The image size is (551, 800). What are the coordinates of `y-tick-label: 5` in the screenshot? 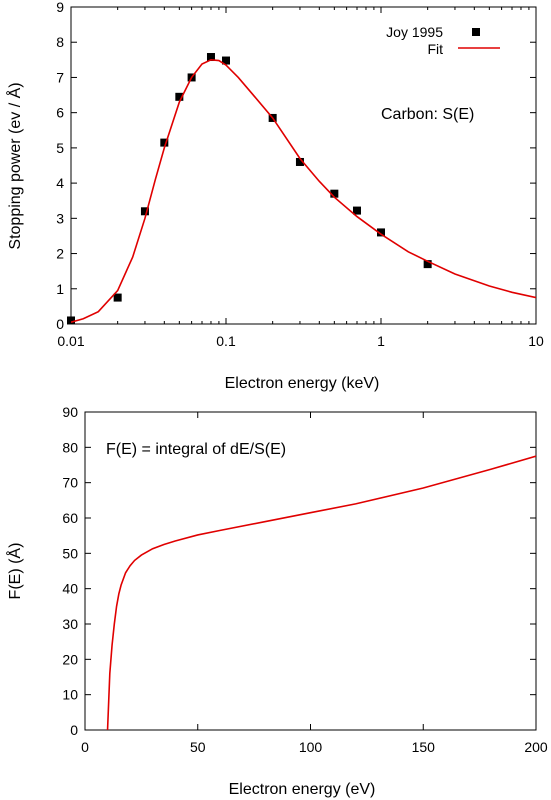 It's located at (60, 148).